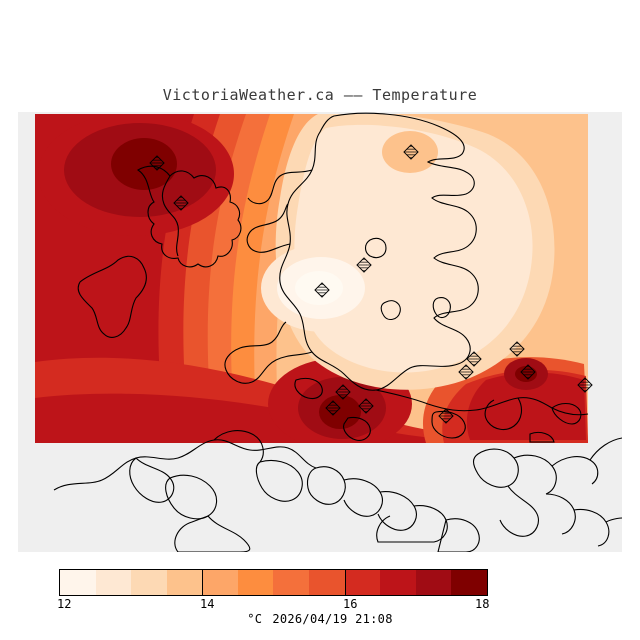  What do you see at coordinates (207, 604) in the screenshot?
I see `colorbar-tick-14: 14` at bounding box center [207, 604].